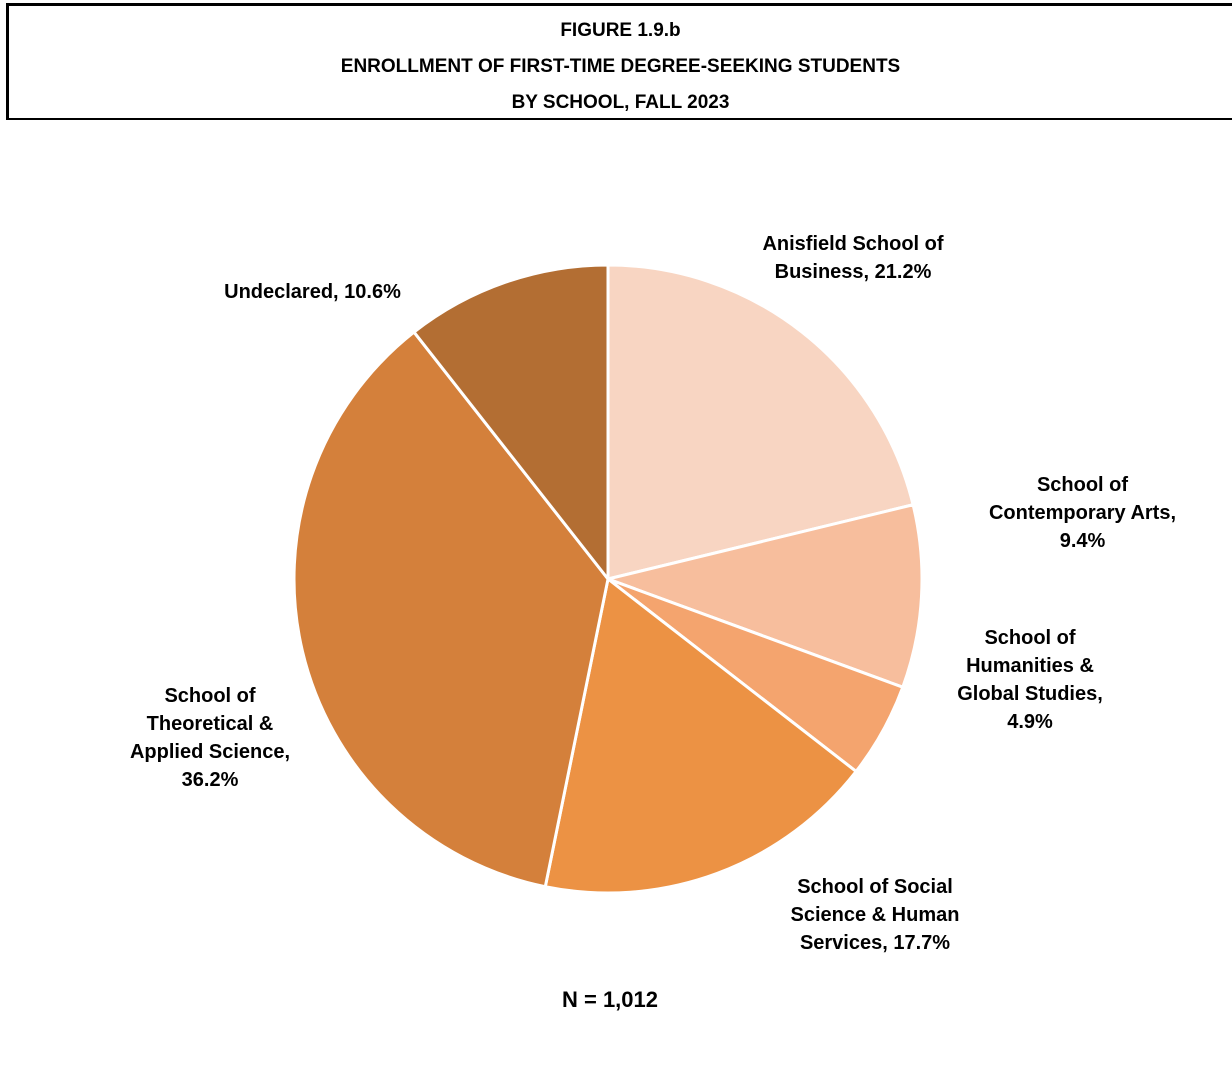  What do you see at coordinates (609, 999) in the screenshot?
I see `sample-size-note: N = 1,012` at bounding box center [609, 999].